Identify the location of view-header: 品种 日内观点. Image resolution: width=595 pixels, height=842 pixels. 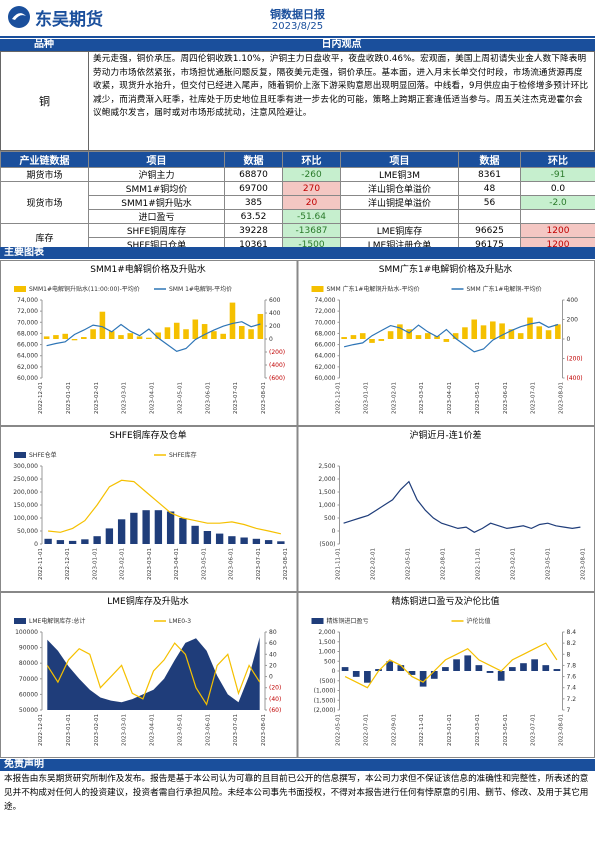
(297, 45).